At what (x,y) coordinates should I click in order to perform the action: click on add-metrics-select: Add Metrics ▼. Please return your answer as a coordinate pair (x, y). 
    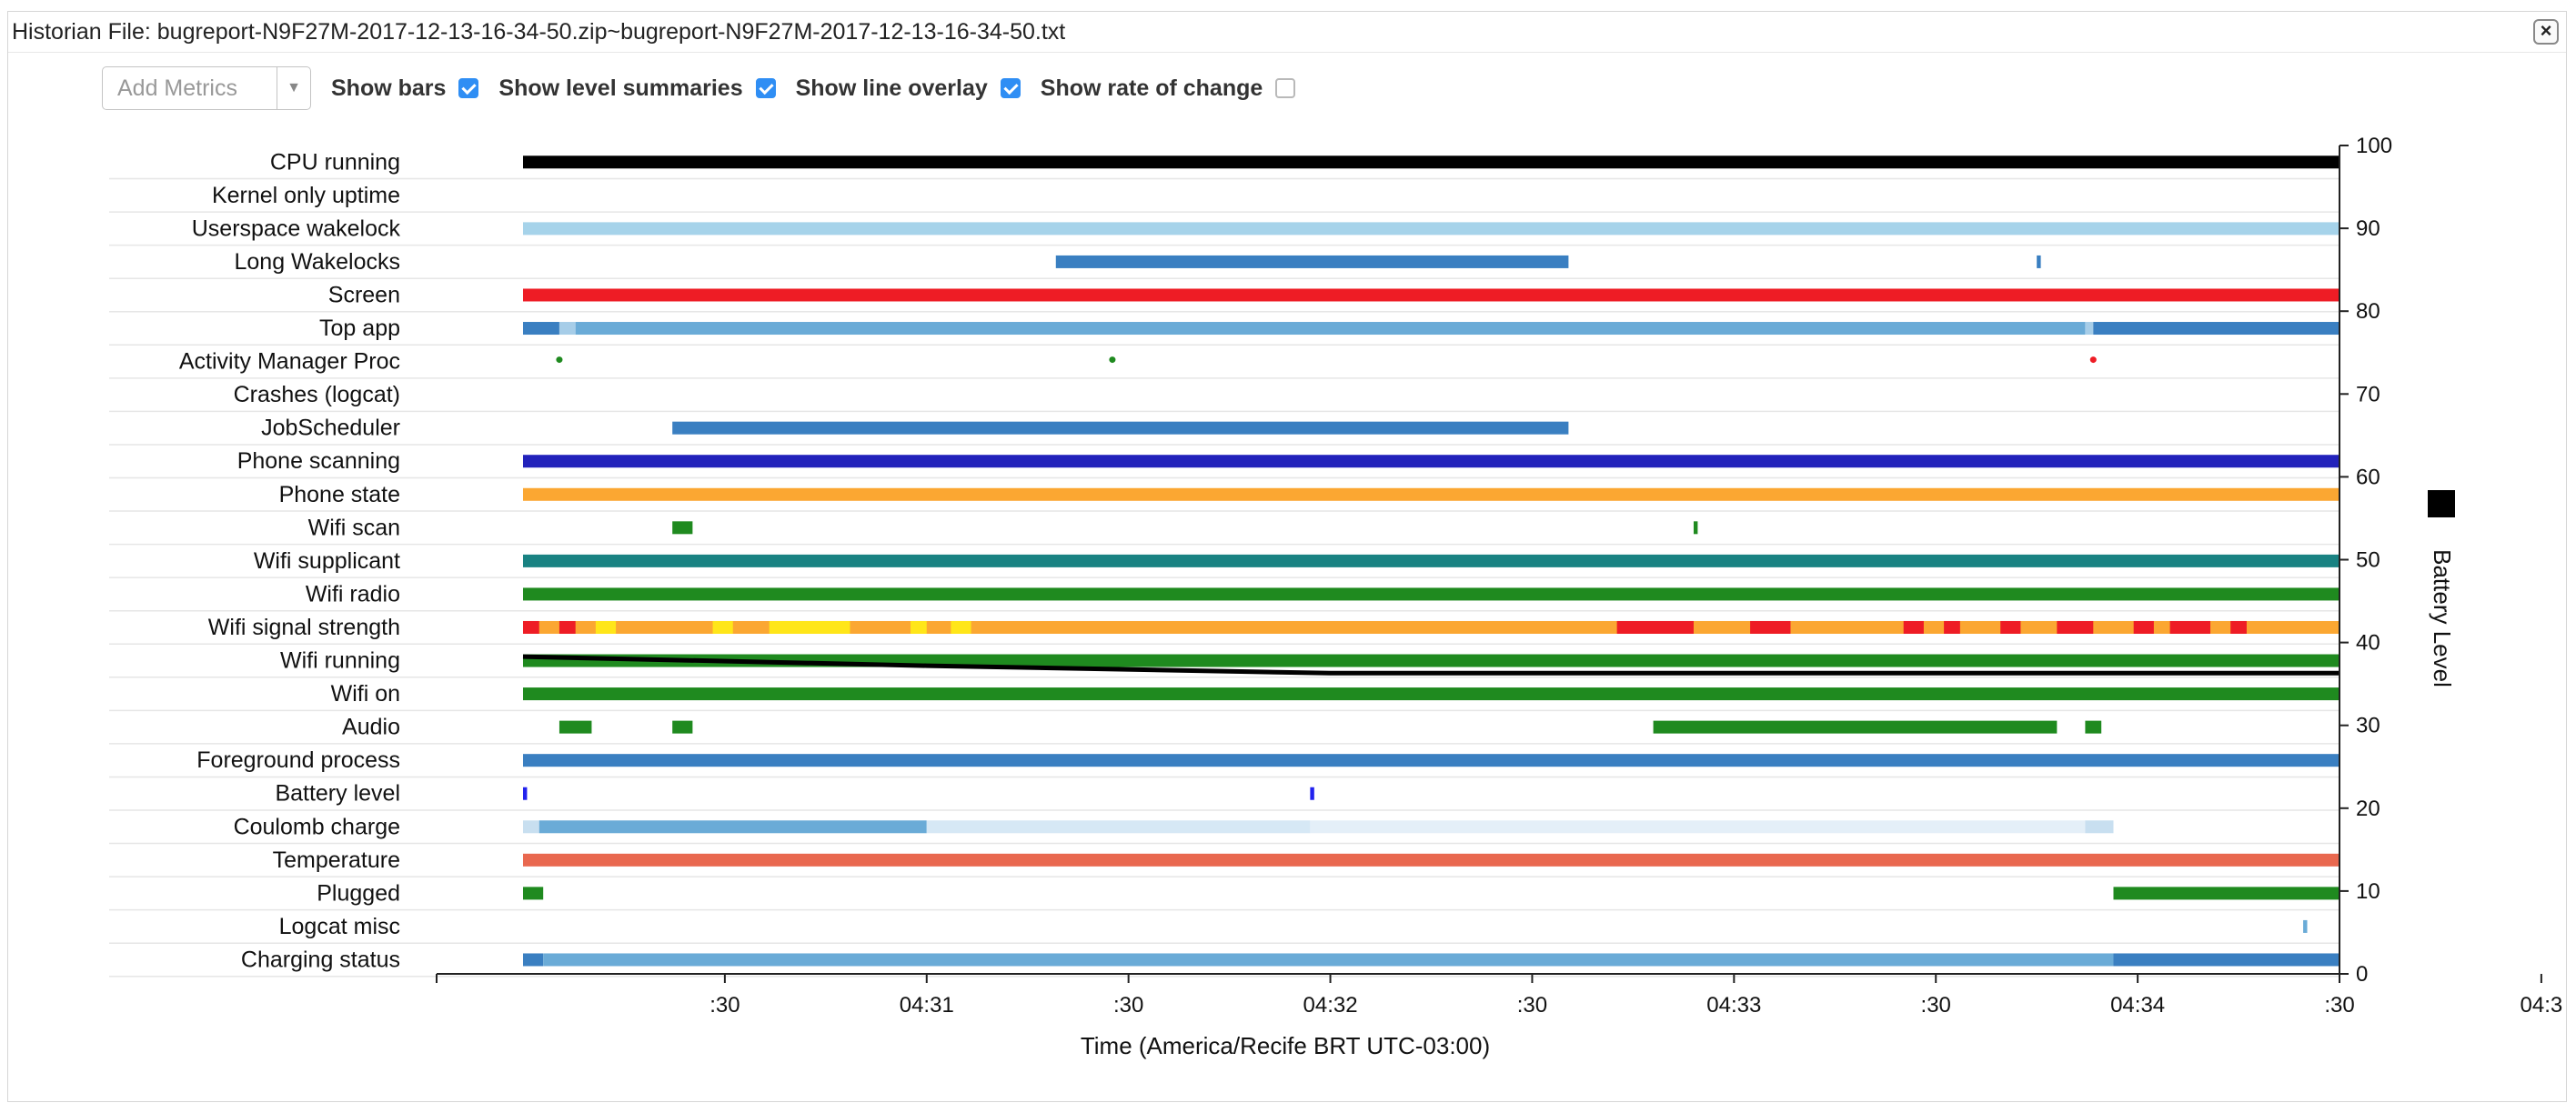
    Looking at the image, I should click on (206, 88).